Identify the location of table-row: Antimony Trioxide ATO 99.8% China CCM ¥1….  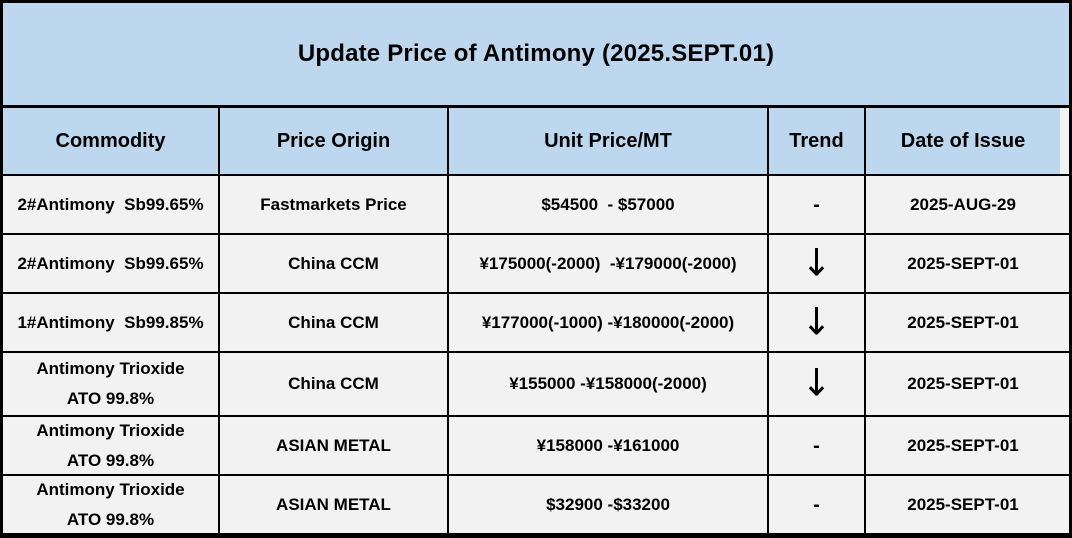
(536, 385).